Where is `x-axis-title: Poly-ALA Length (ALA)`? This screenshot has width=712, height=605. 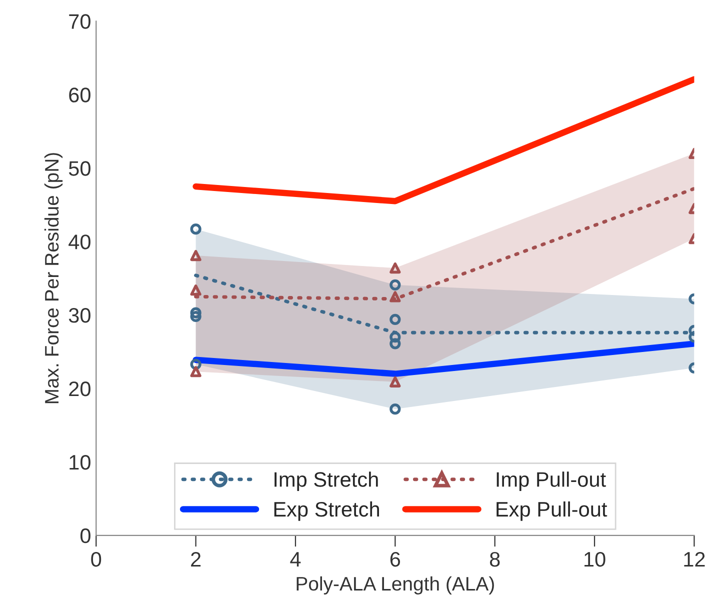
x-axis-title: Poly-ALA Length (ALA) is located at coordinates (395, 585).